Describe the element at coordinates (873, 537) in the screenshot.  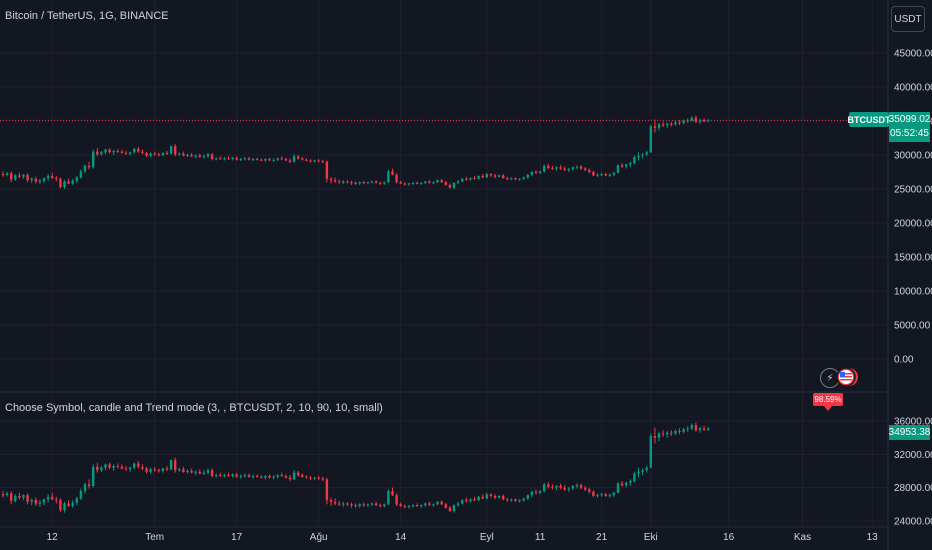
I see `x-tick-label: 13` at that location.